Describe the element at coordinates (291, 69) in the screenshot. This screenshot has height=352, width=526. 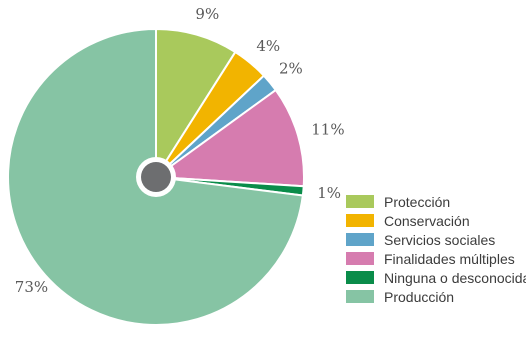
I see `percent-label-servicios-sociales: 2%` at that location.